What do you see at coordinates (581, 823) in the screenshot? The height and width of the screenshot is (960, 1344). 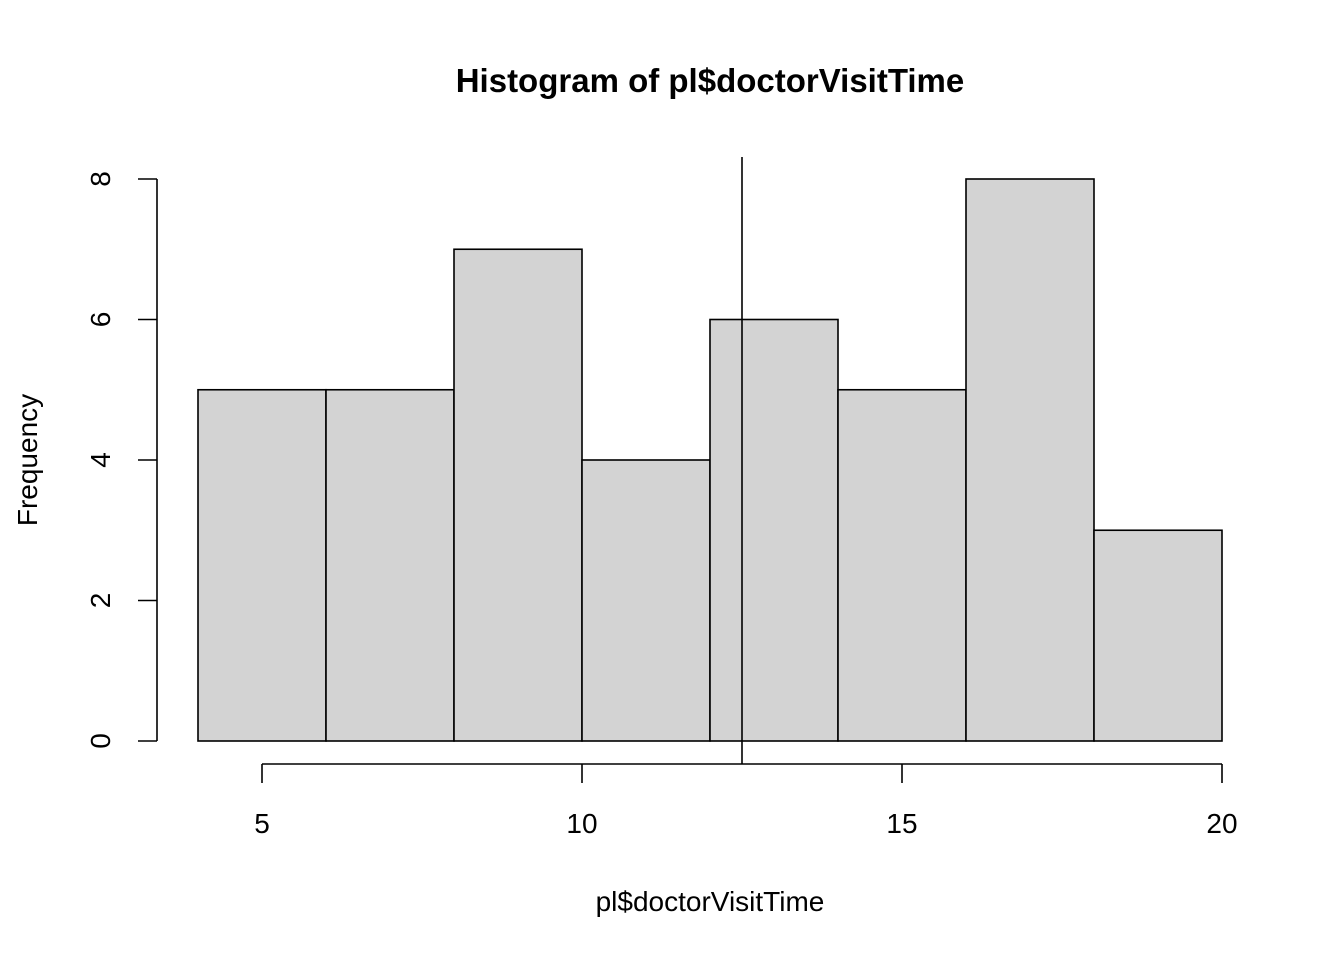 I see `x-tick-label: 10` at bounding box center [581, 823].